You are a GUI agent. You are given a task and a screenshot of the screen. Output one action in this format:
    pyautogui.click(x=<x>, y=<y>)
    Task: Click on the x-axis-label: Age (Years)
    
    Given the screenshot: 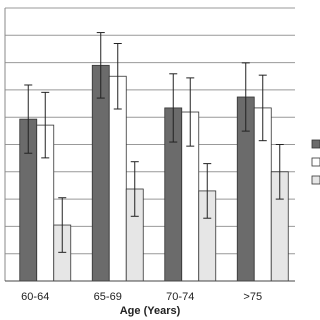 What is the action you would take?
    pyautogui.click(x=150, y=311)
    